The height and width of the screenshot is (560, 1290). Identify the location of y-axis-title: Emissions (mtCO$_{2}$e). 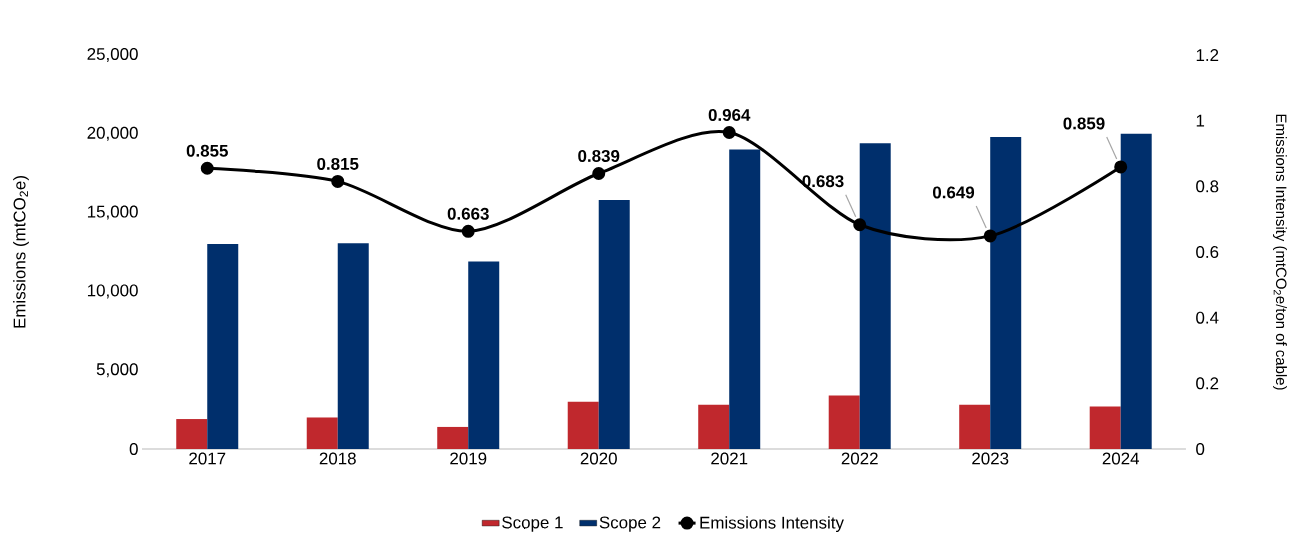
(21, 252).